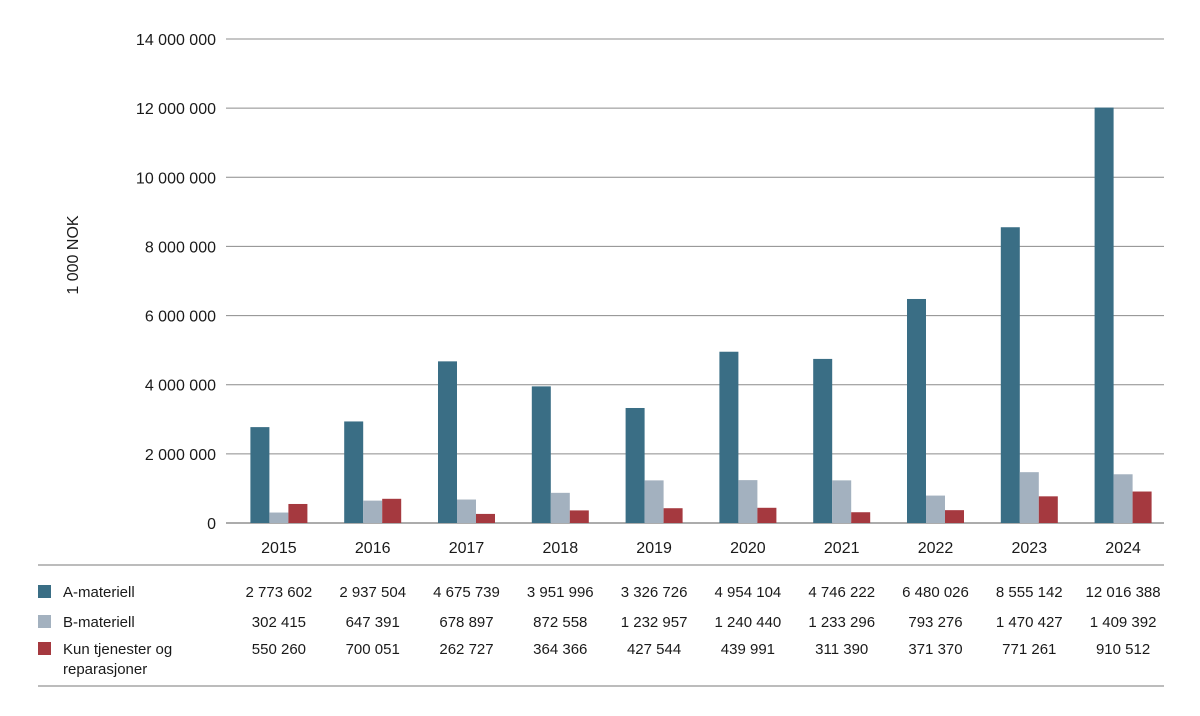 The width and height of the screenshot is (1200, 716). I want to click on x-tick-label: 2016, so click(373, 548).